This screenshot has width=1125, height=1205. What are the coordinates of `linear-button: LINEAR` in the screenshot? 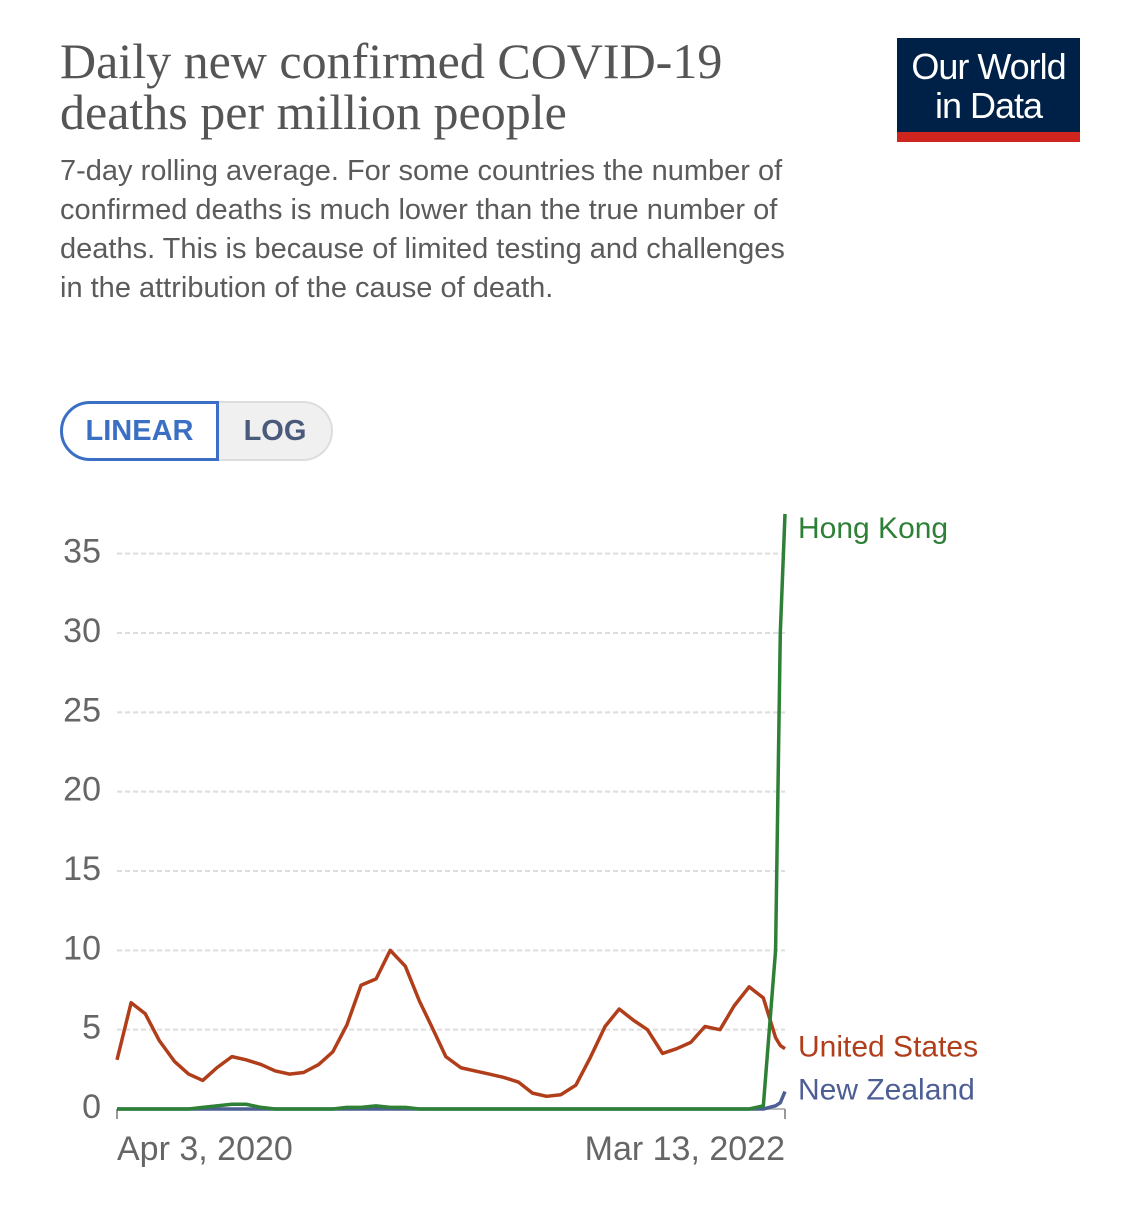 It's located at (139, 431).